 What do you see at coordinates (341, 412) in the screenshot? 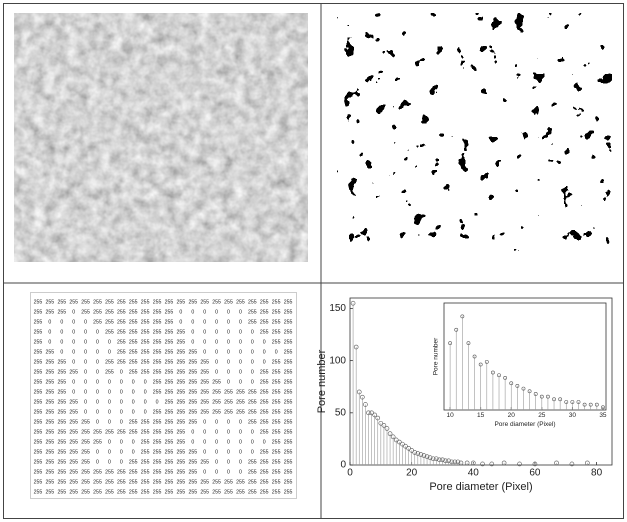
I see `y-tick-label: 50` at bounding box center [341, 412].